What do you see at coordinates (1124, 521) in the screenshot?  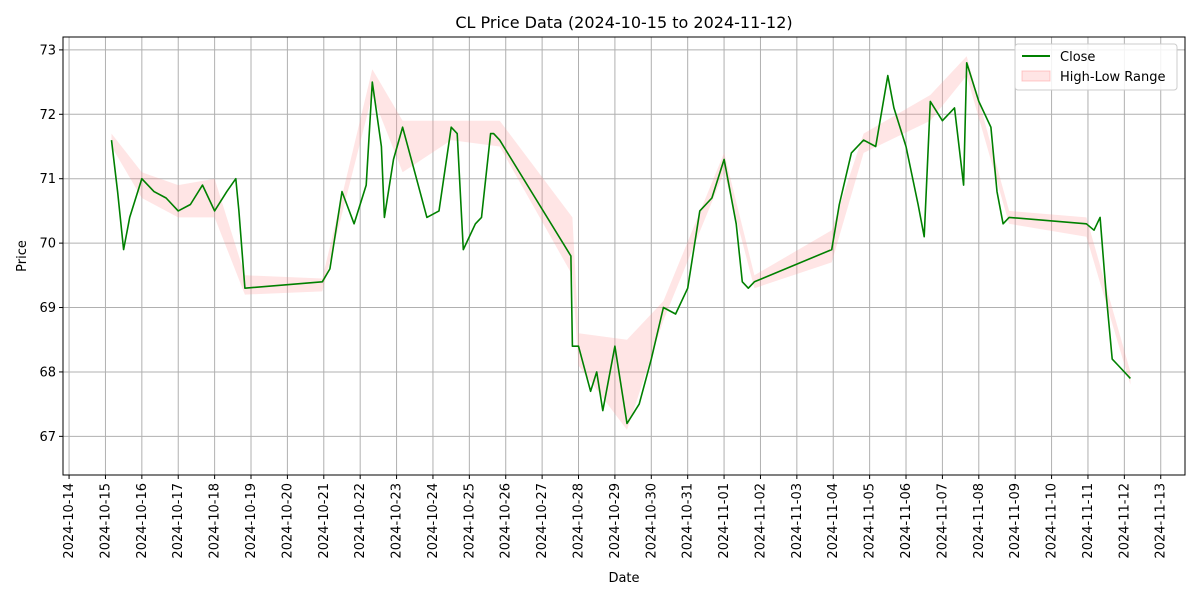 I see `x-tick-label: 2024-11-12` at bounding box center [1124, 521].